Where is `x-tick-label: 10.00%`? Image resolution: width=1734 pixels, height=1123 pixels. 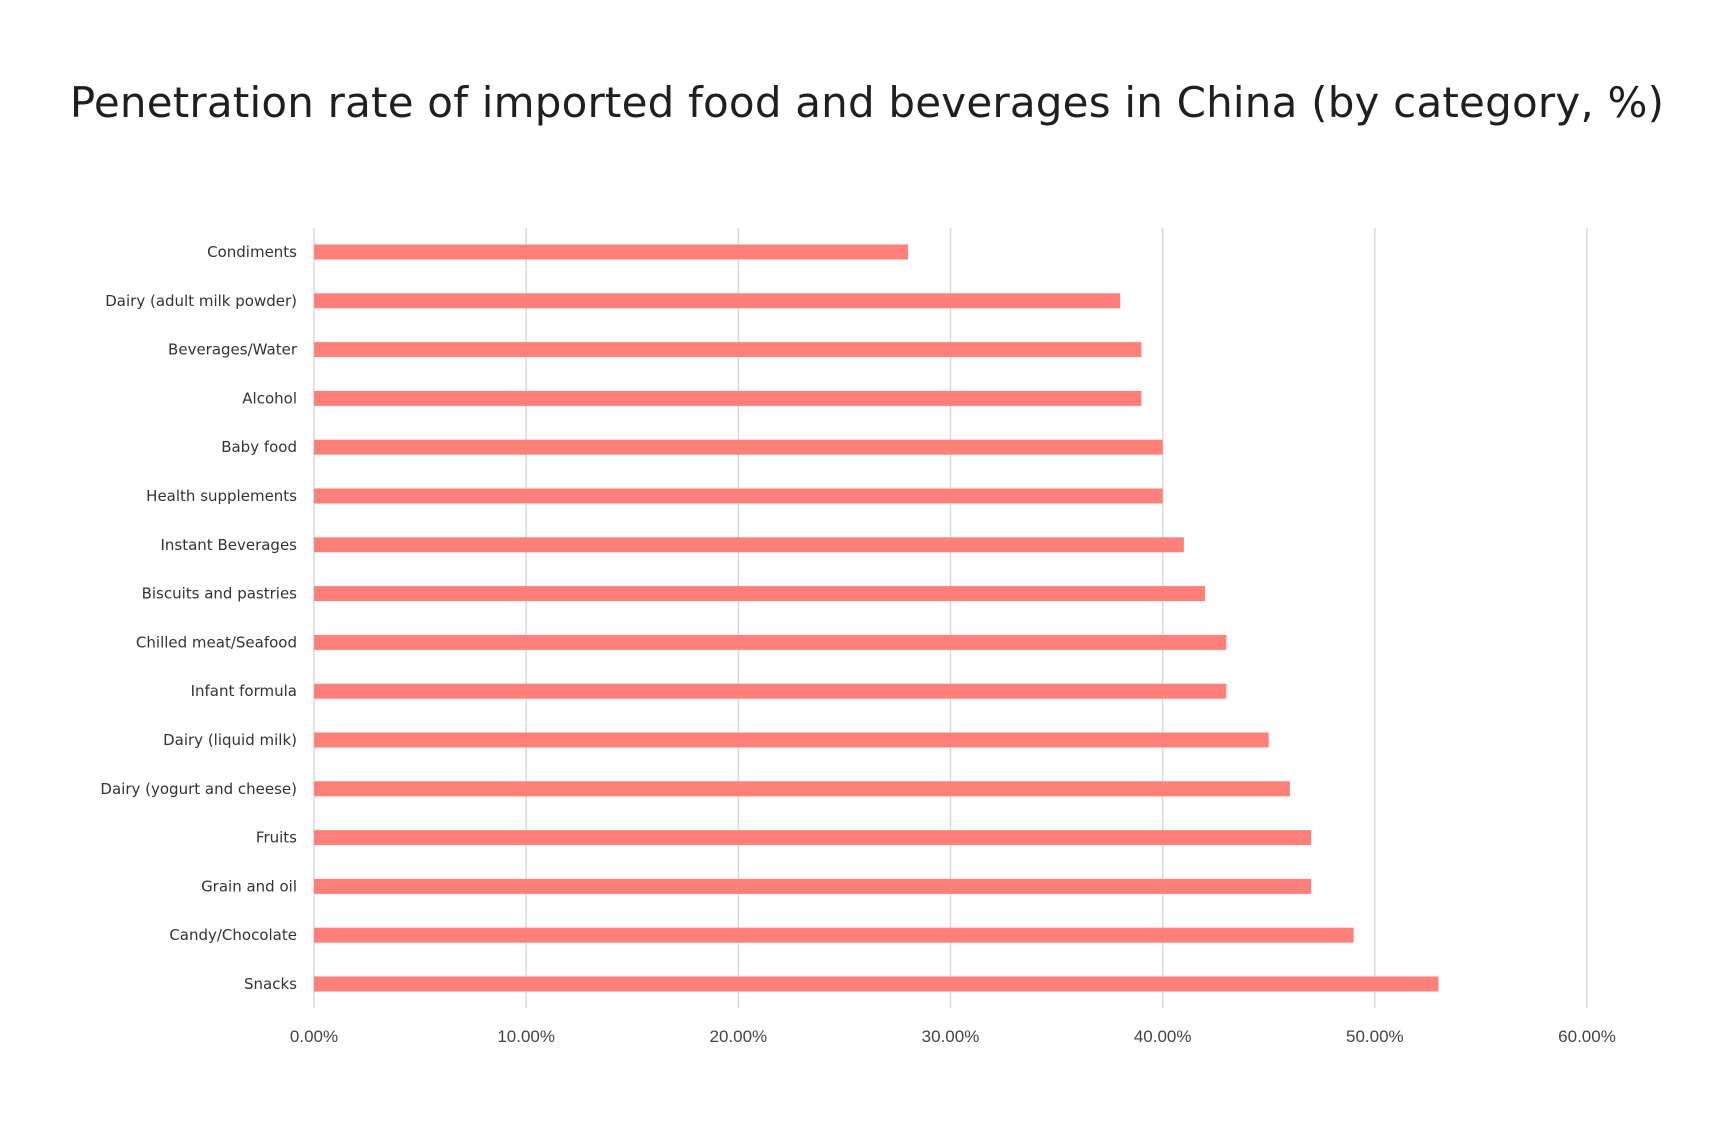 x-tick-label: 10.00% is located at coordinates (526, 1036).